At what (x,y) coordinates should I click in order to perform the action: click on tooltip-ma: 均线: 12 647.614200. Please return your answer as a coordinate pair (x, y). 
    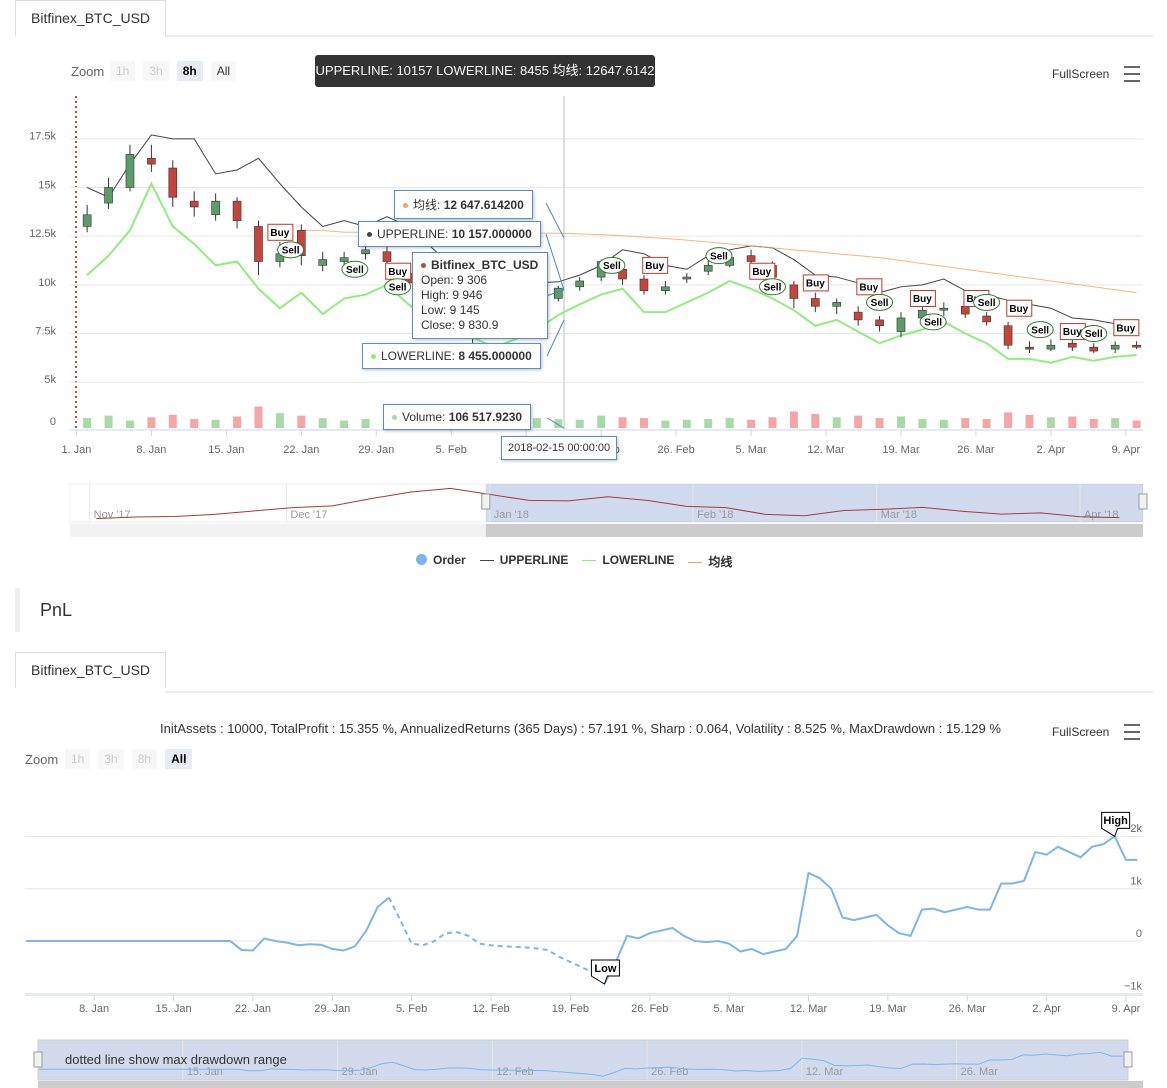
    Looking at the image, I should click on (463, 204).